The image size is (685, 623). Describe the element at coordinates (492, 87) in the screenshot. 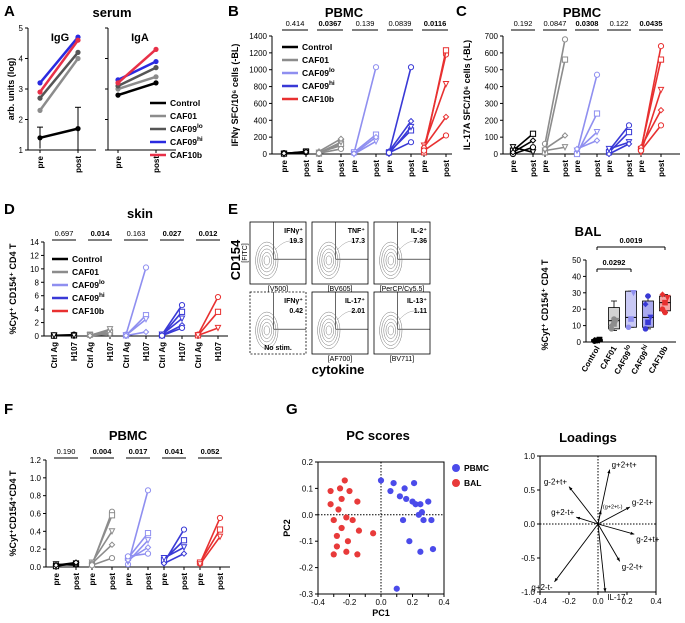

I see `il17-y-tick-label: 400` at that location.